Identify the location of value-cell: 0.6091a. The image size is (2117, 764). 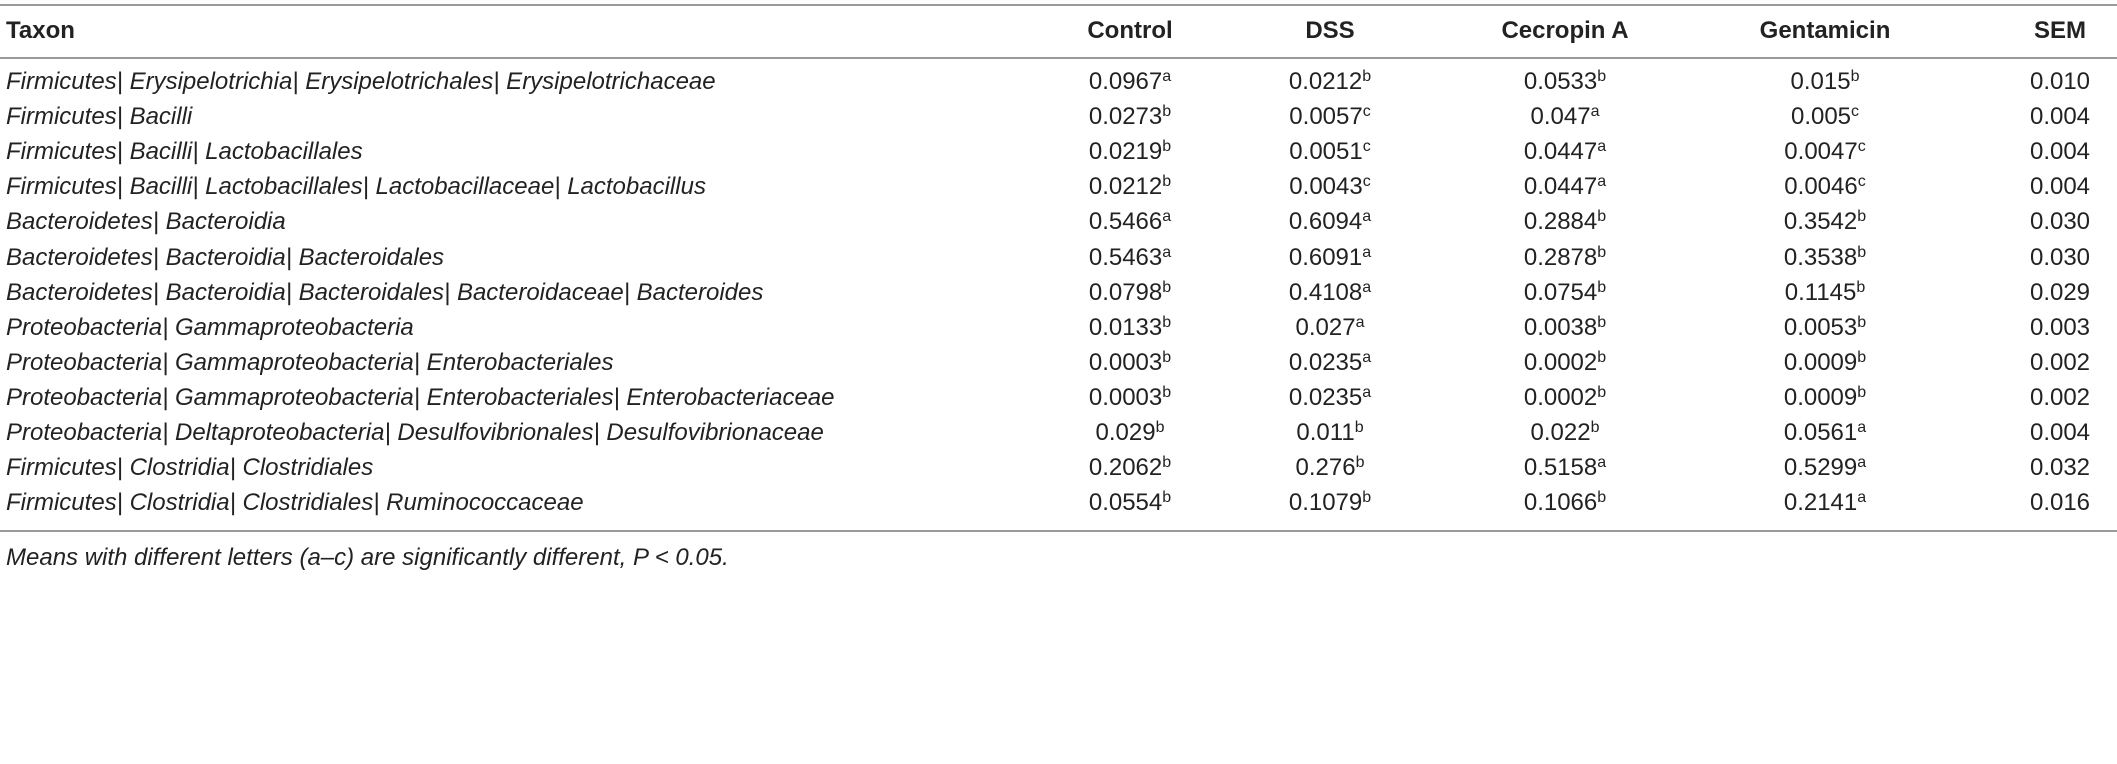
(1330, 258).